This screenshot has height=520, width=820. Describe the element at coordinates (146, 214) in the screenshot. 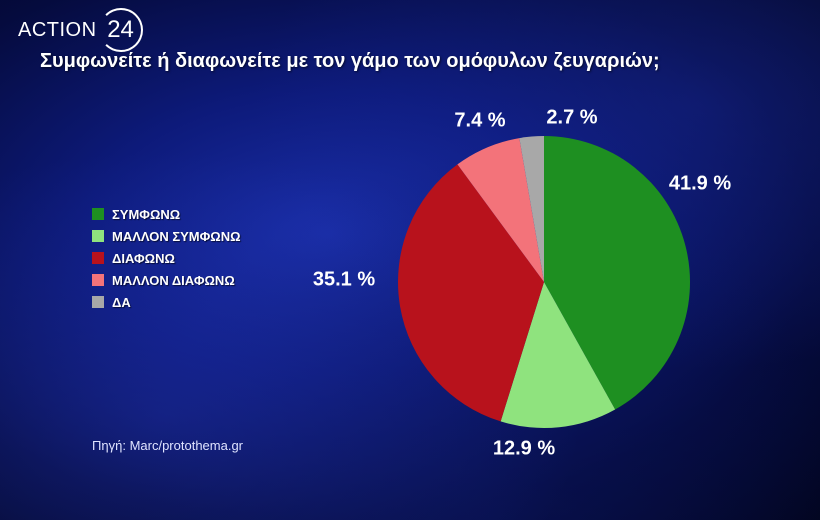

I see `legend-label: ΣΥΜΦΩΝΩ` at that location.